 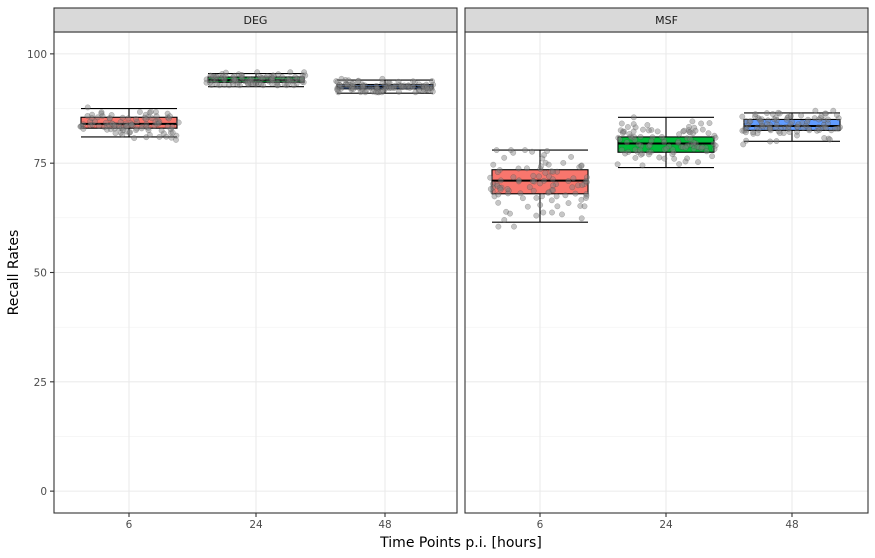 What do you see at coordinates (40, 383) in the screenshot?
I see `y-tick-label: 25` at bounding box center [40, 383].